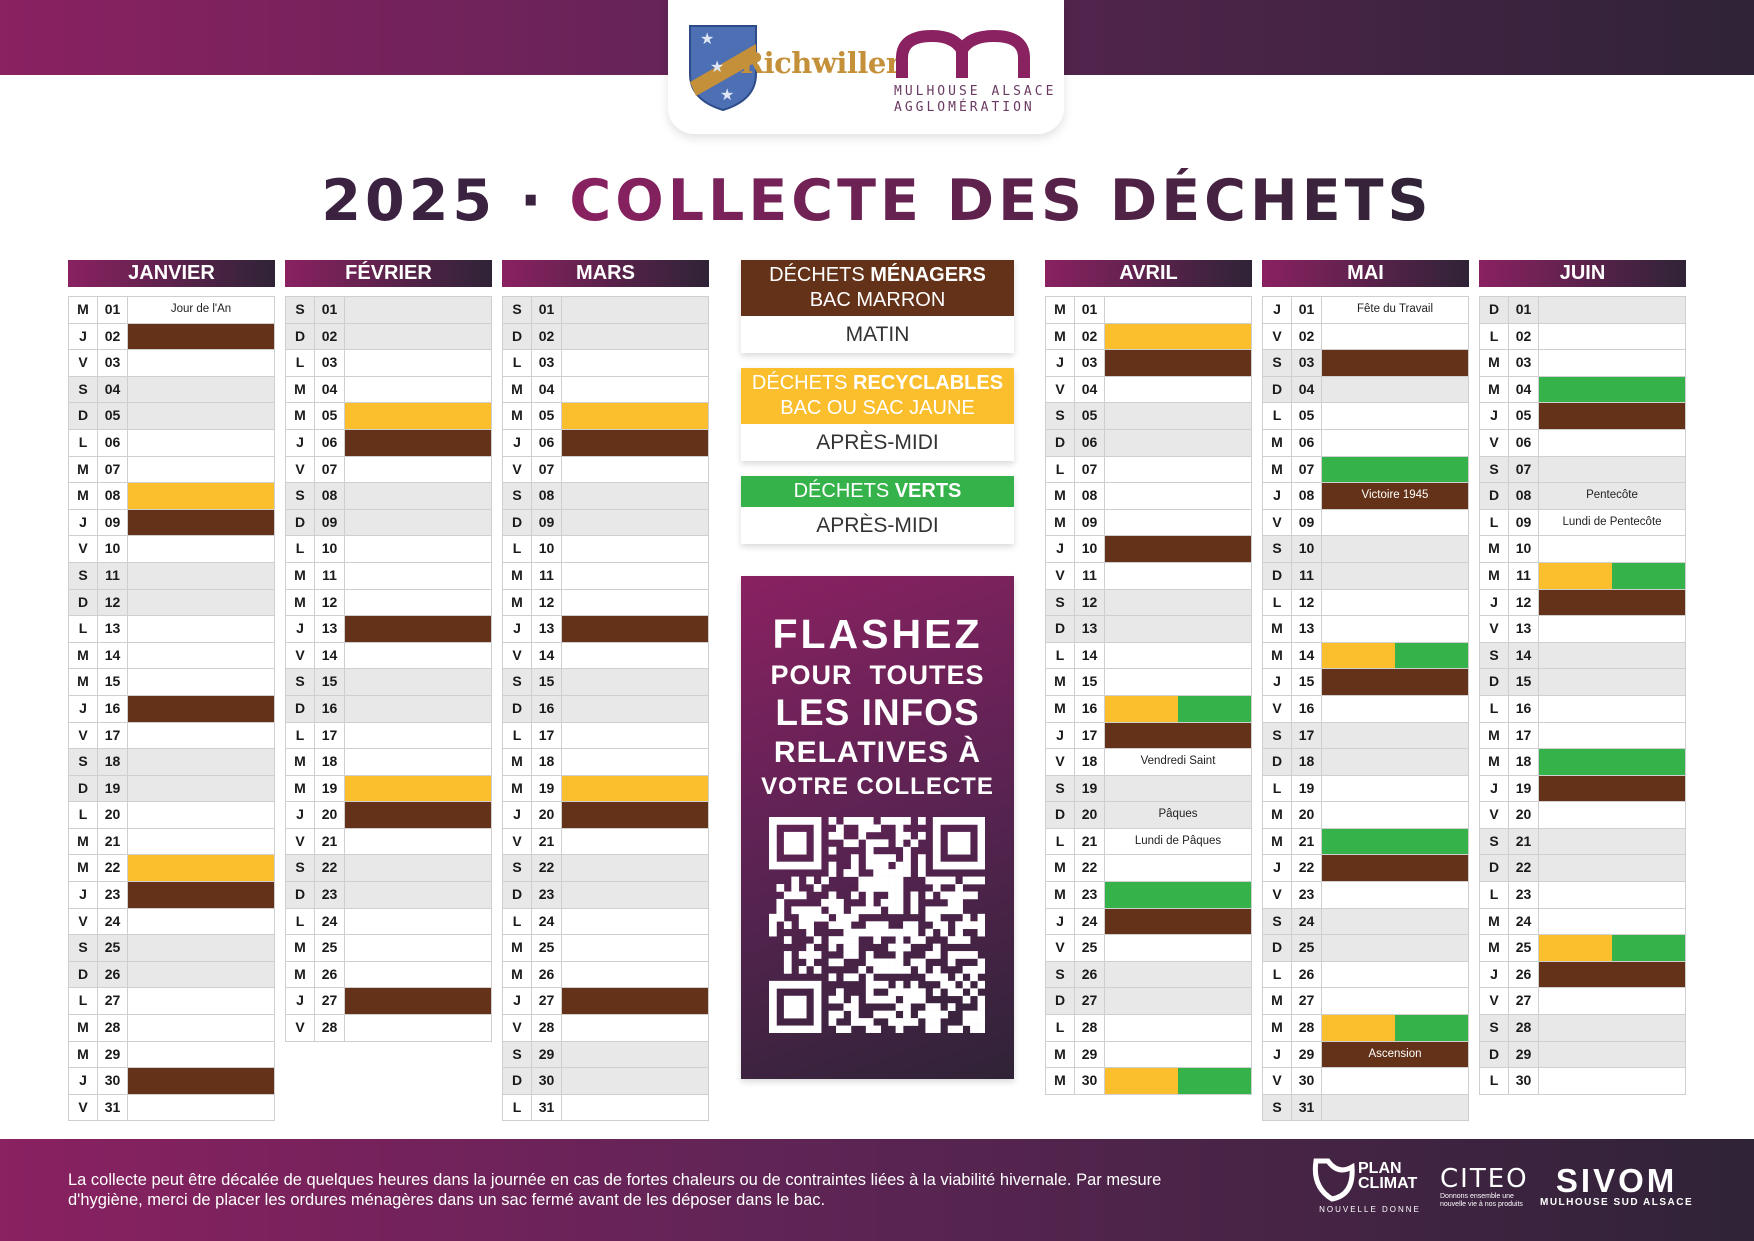 This screenshot has width=1754, height=1241. I want to click on day-row: D 23, so click(605, 895).